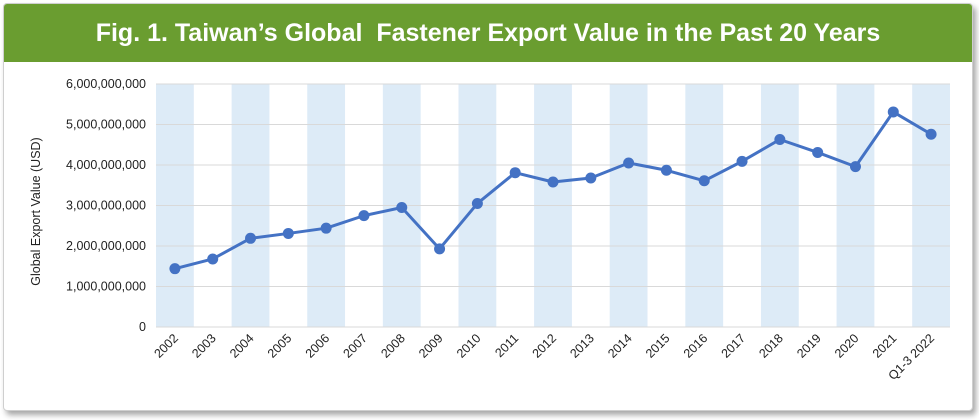 The image size is (979, 420). I want to click on y-axis-title: Global Export Value (USD), so click(36, 211).